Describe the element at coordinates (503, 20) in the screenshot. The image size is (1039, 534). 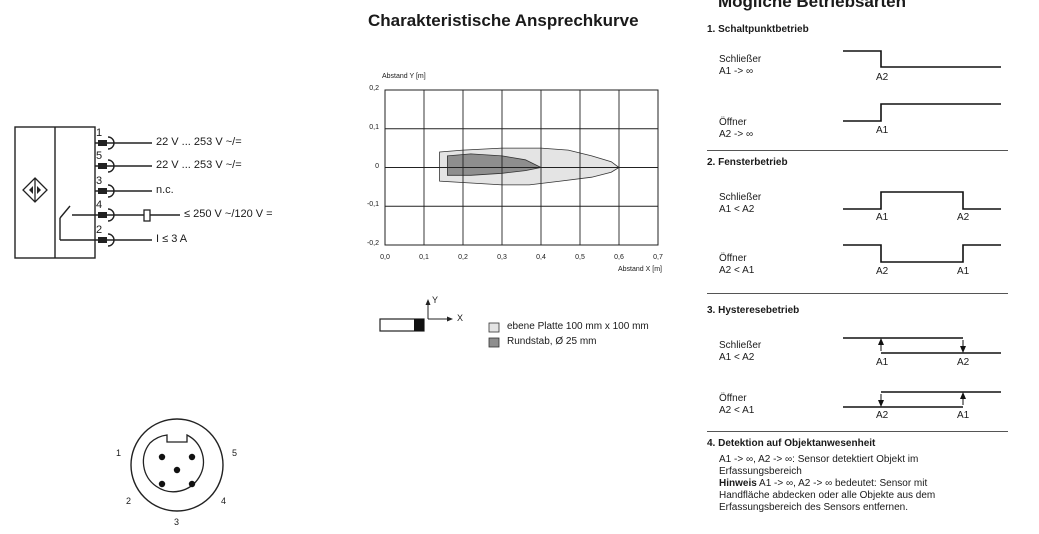
I see `chart-title: Charakteristische Ansprechkurve` at that location.